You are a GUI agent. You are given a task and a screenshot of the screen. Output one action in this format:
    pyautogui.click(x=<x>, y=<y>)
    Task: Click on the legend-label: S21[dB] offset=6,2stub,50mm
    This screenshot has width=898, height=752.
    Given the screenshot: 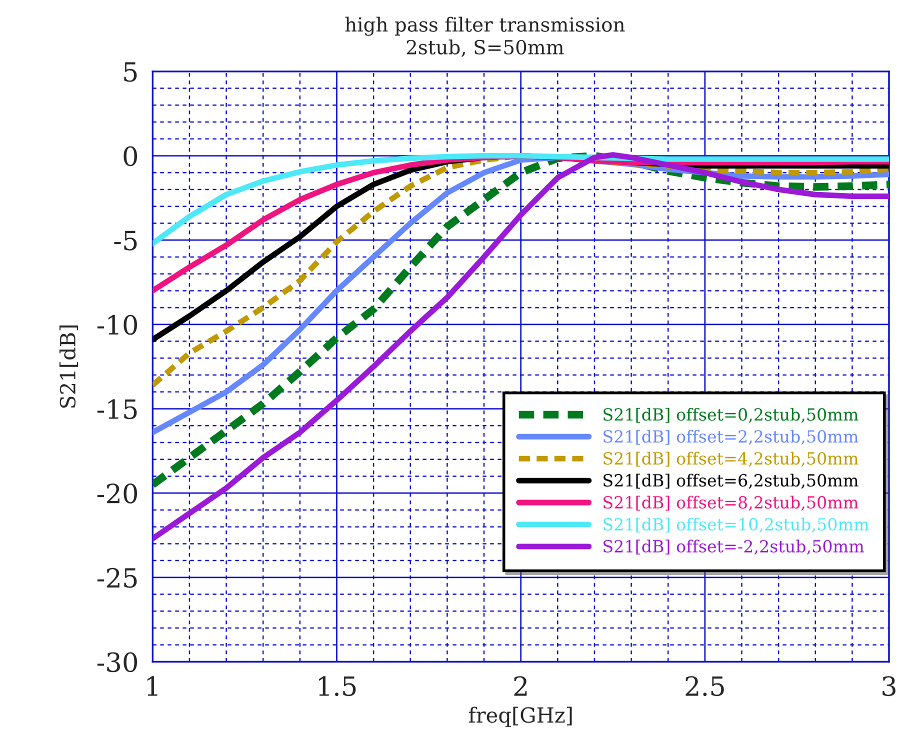 What is the action you would take?
    pyautogui.click(x=731, y=481)
    